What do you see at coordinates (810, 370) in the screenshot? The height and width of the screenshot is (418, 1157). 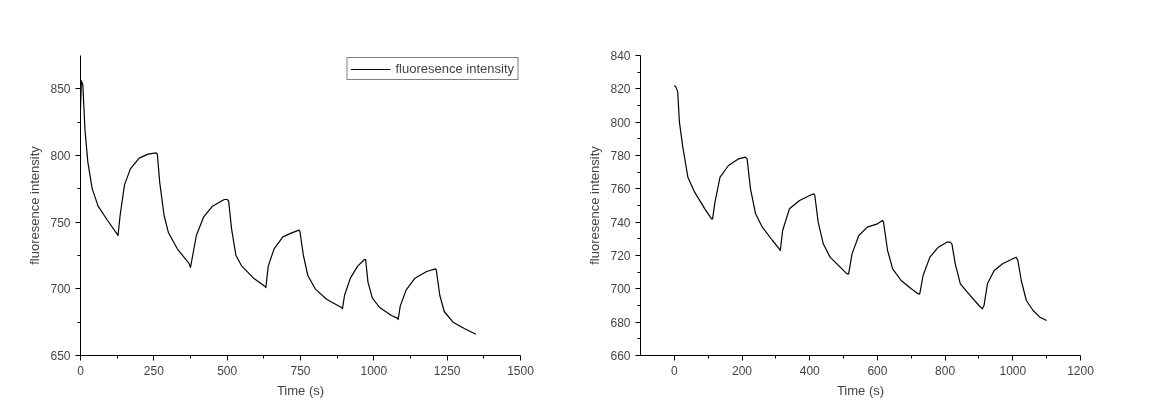 I see `x-tick-label: 400` at bounding box center [810, 370].